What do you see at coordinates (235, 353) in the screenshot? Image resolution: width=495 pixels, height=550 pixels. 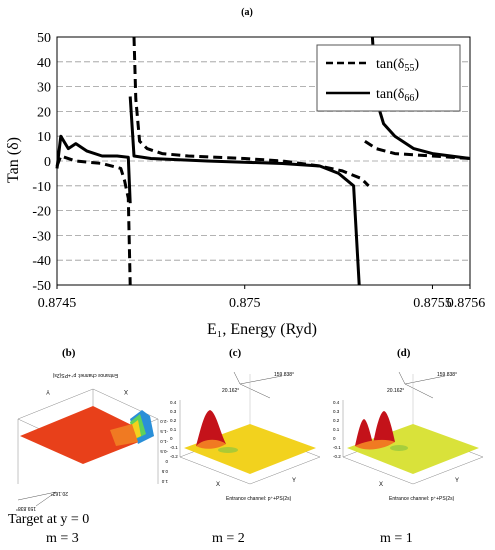 I see `panel-label-c: (c)` at bounding box center [235, 353].